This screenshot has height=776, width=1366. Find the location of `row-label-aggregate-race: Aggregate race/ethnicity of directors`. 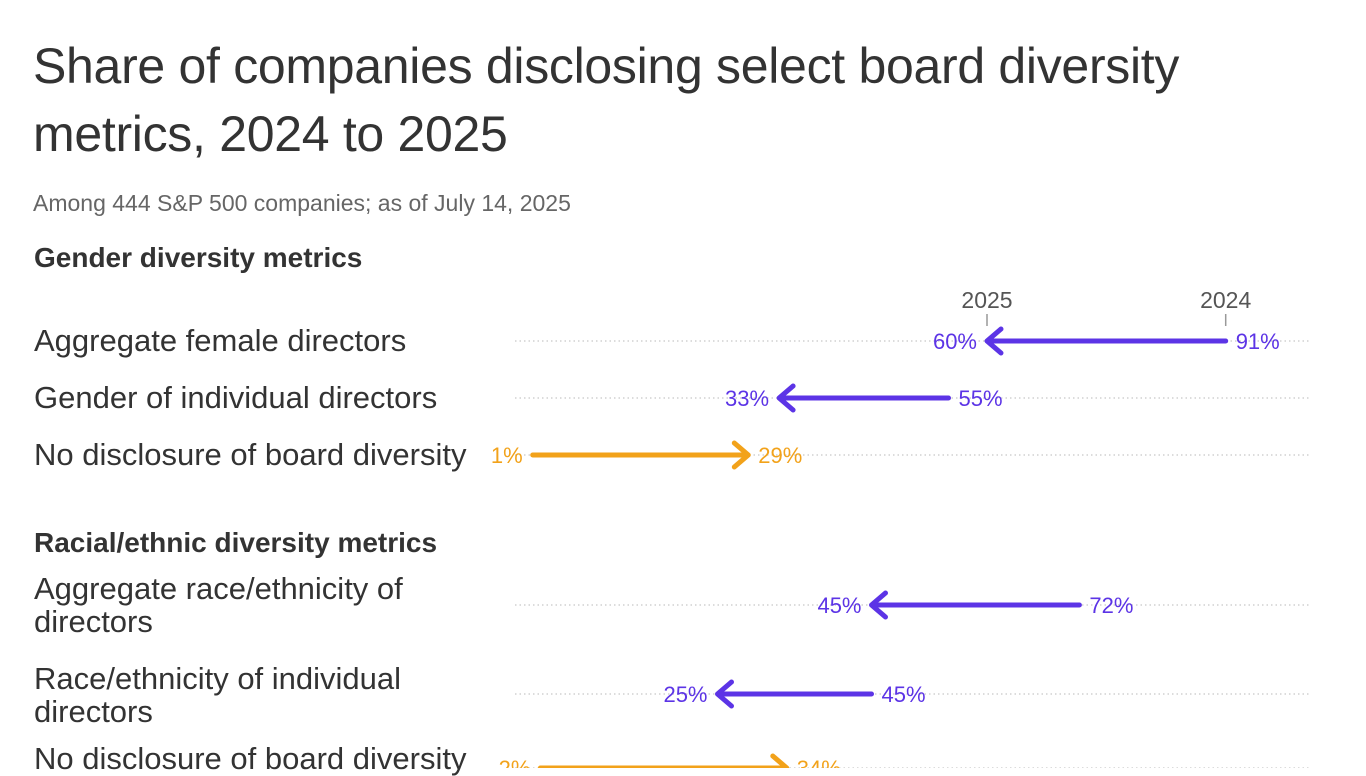

row-label-aggregate-race: Aggregate race/ethnicity of directors is located at coordinates (218, 605).